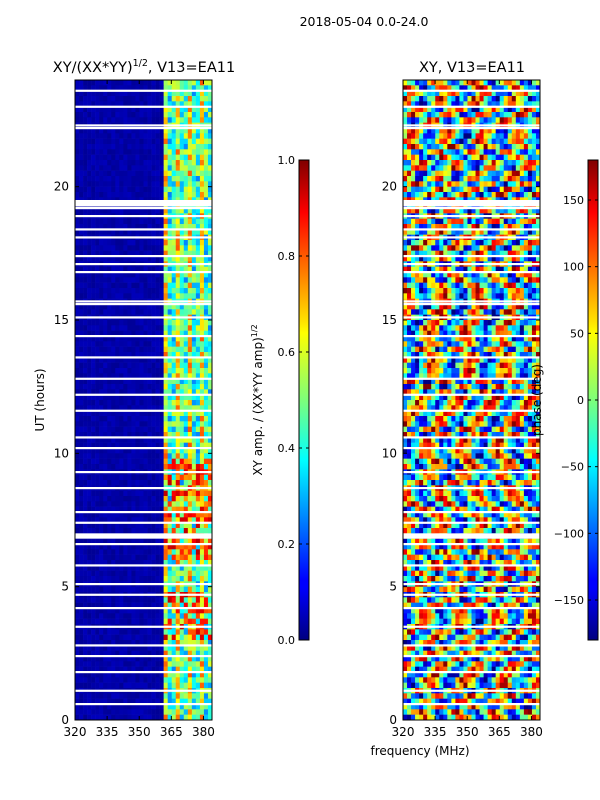 The image size is (600, 800). What do you see at coordinates (287, 256) in the screenshot?
I see `amplitude-colorbar-tick-label: 0.8` at bounding box center [287, 256].